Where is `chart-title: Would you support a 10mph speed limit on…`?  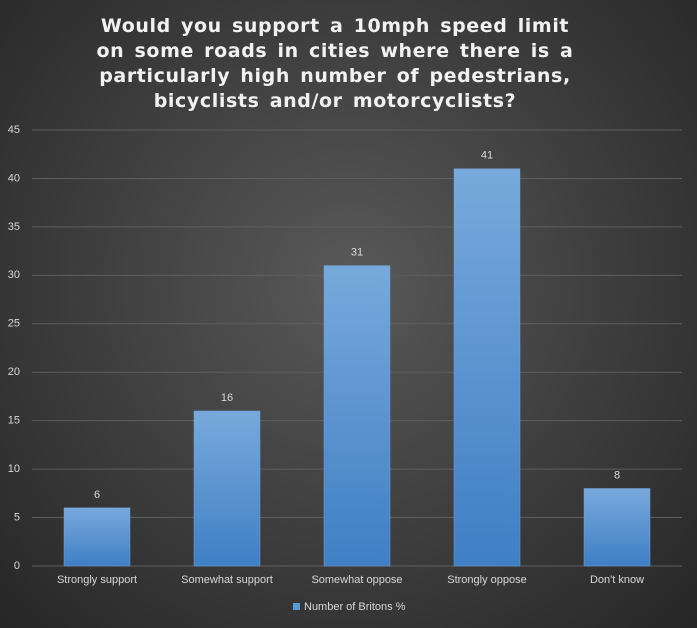
chart-title: Would you support a 10mph speed limit on… is located at coordinates (335, 63).